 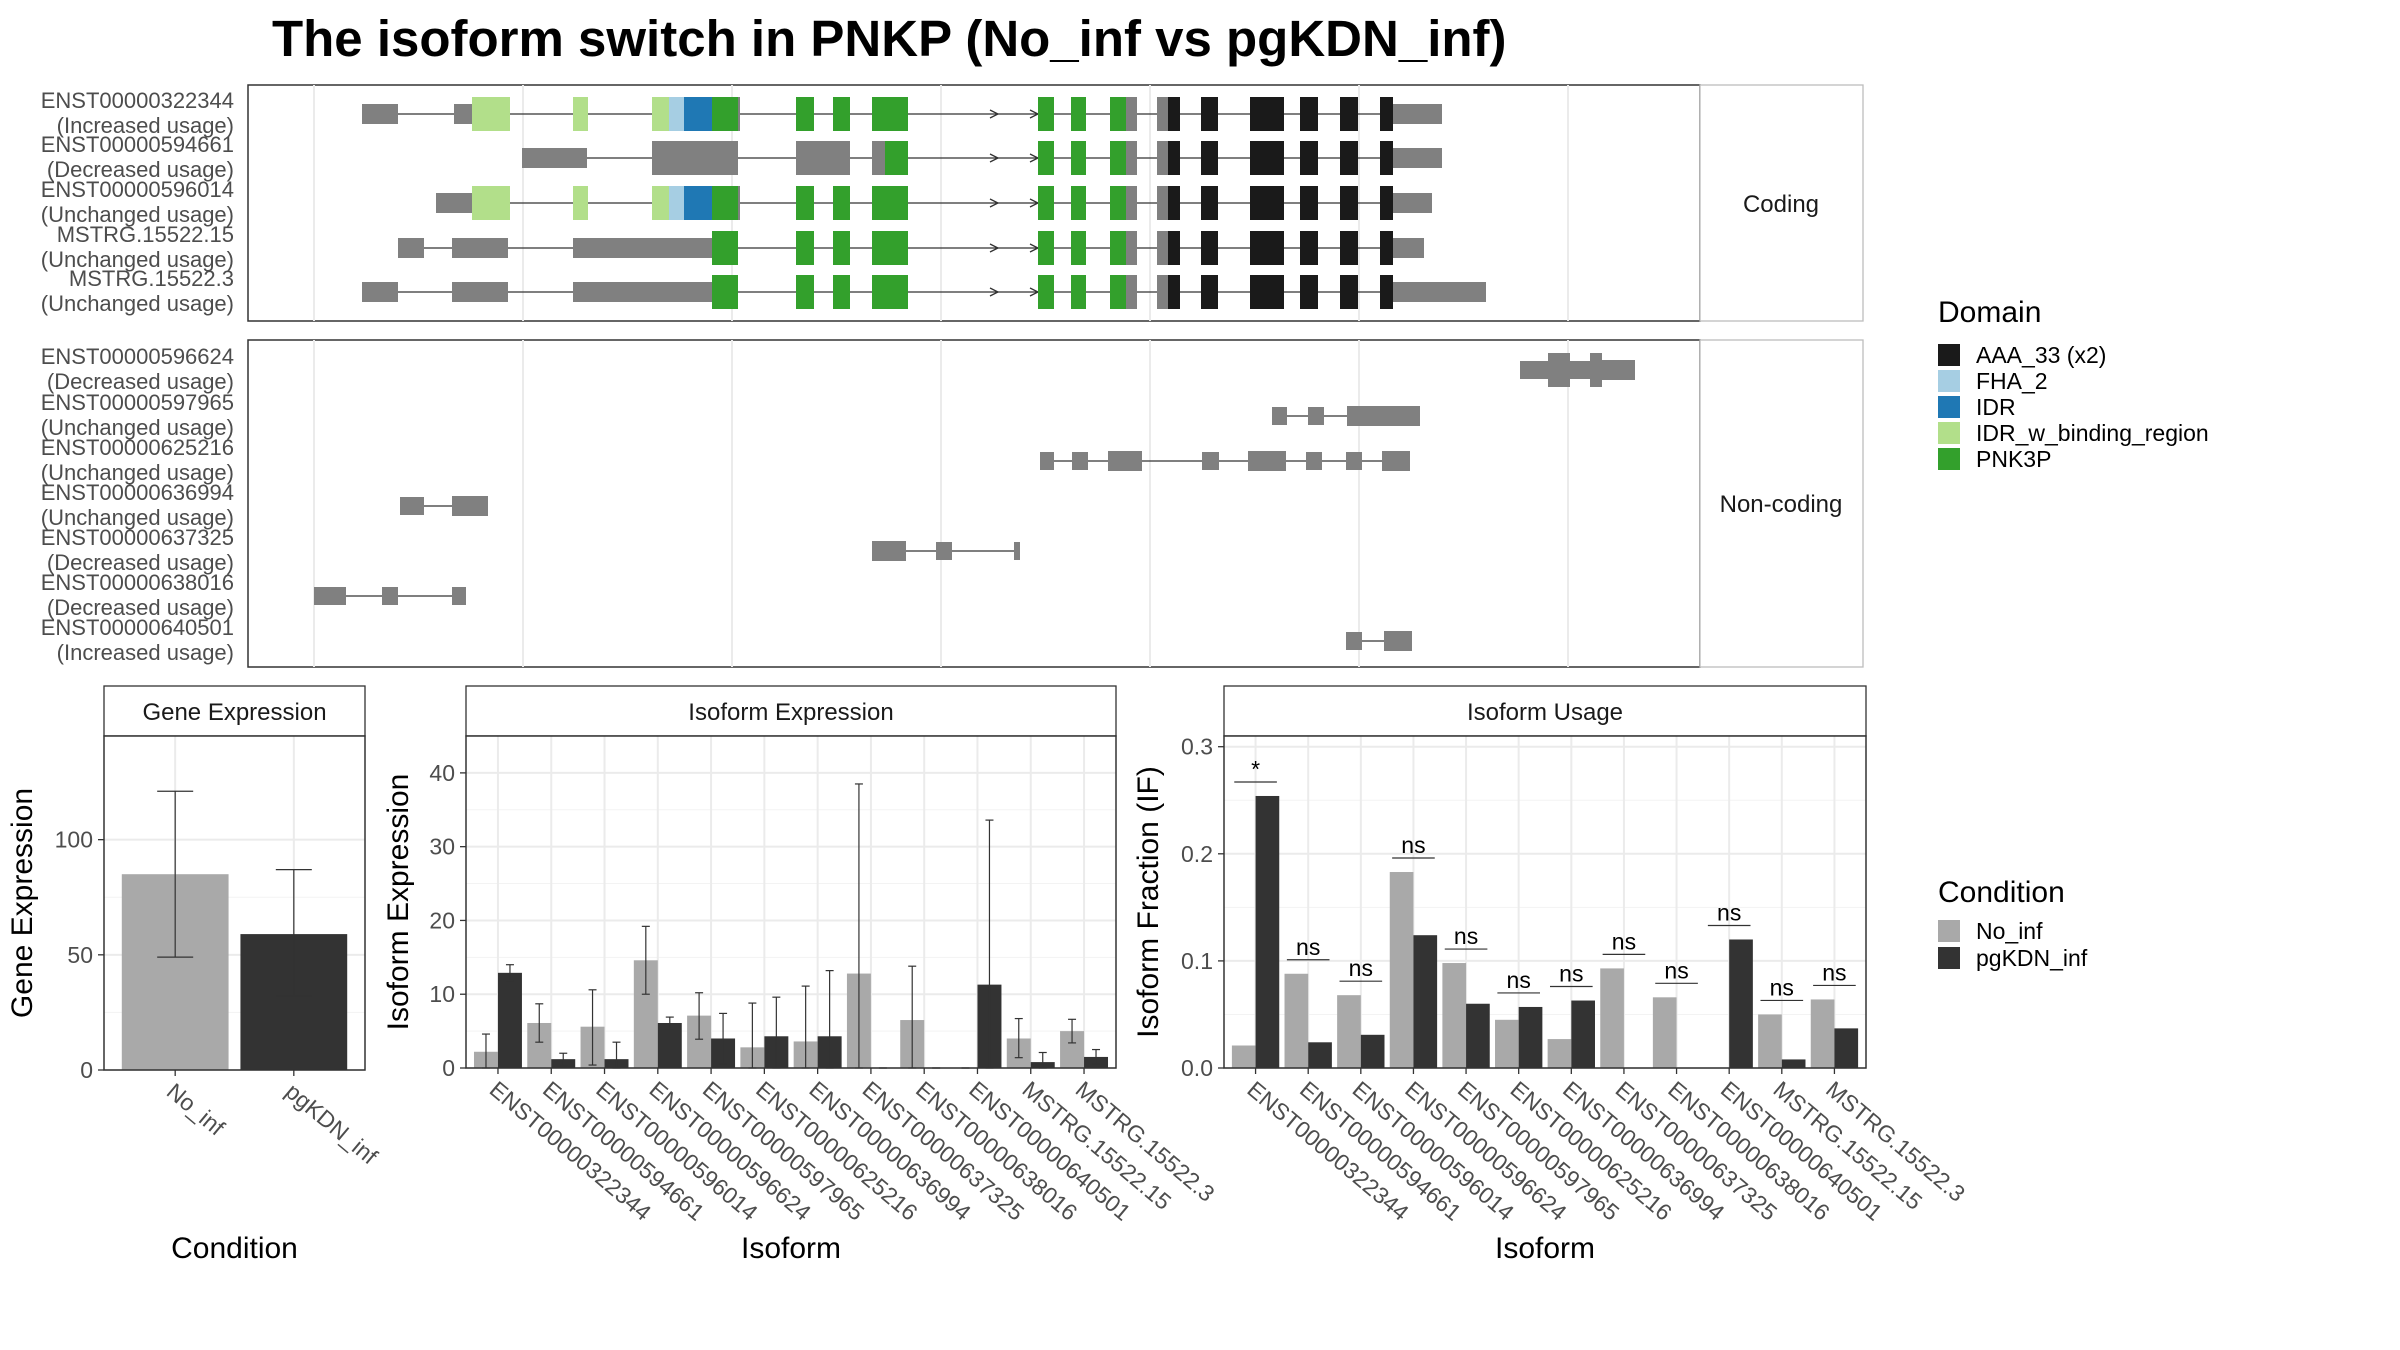 What do you see at coordinates (1949, 355) in the screenshot?
I see `domain-legend-swatch` at bounding box center [1949, 355].